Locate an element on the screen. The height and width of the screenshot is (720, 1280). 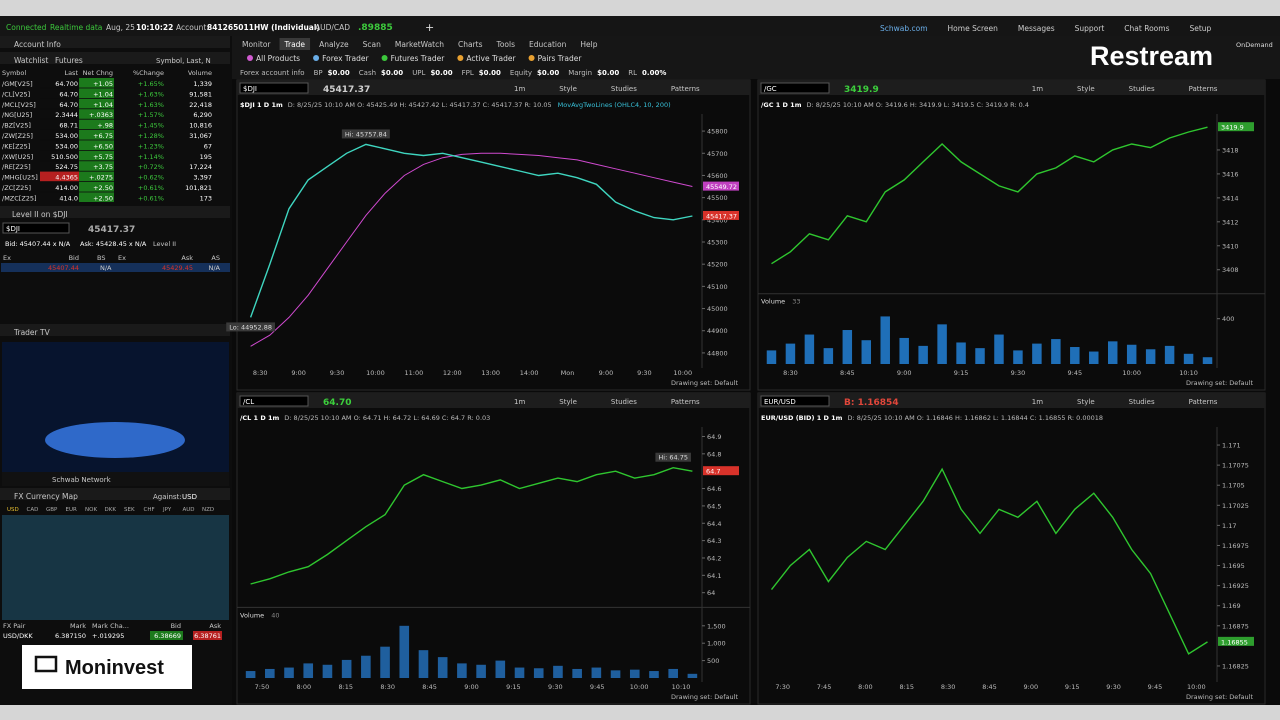
currency-tab: SEK is located at coordinates (129, 510).